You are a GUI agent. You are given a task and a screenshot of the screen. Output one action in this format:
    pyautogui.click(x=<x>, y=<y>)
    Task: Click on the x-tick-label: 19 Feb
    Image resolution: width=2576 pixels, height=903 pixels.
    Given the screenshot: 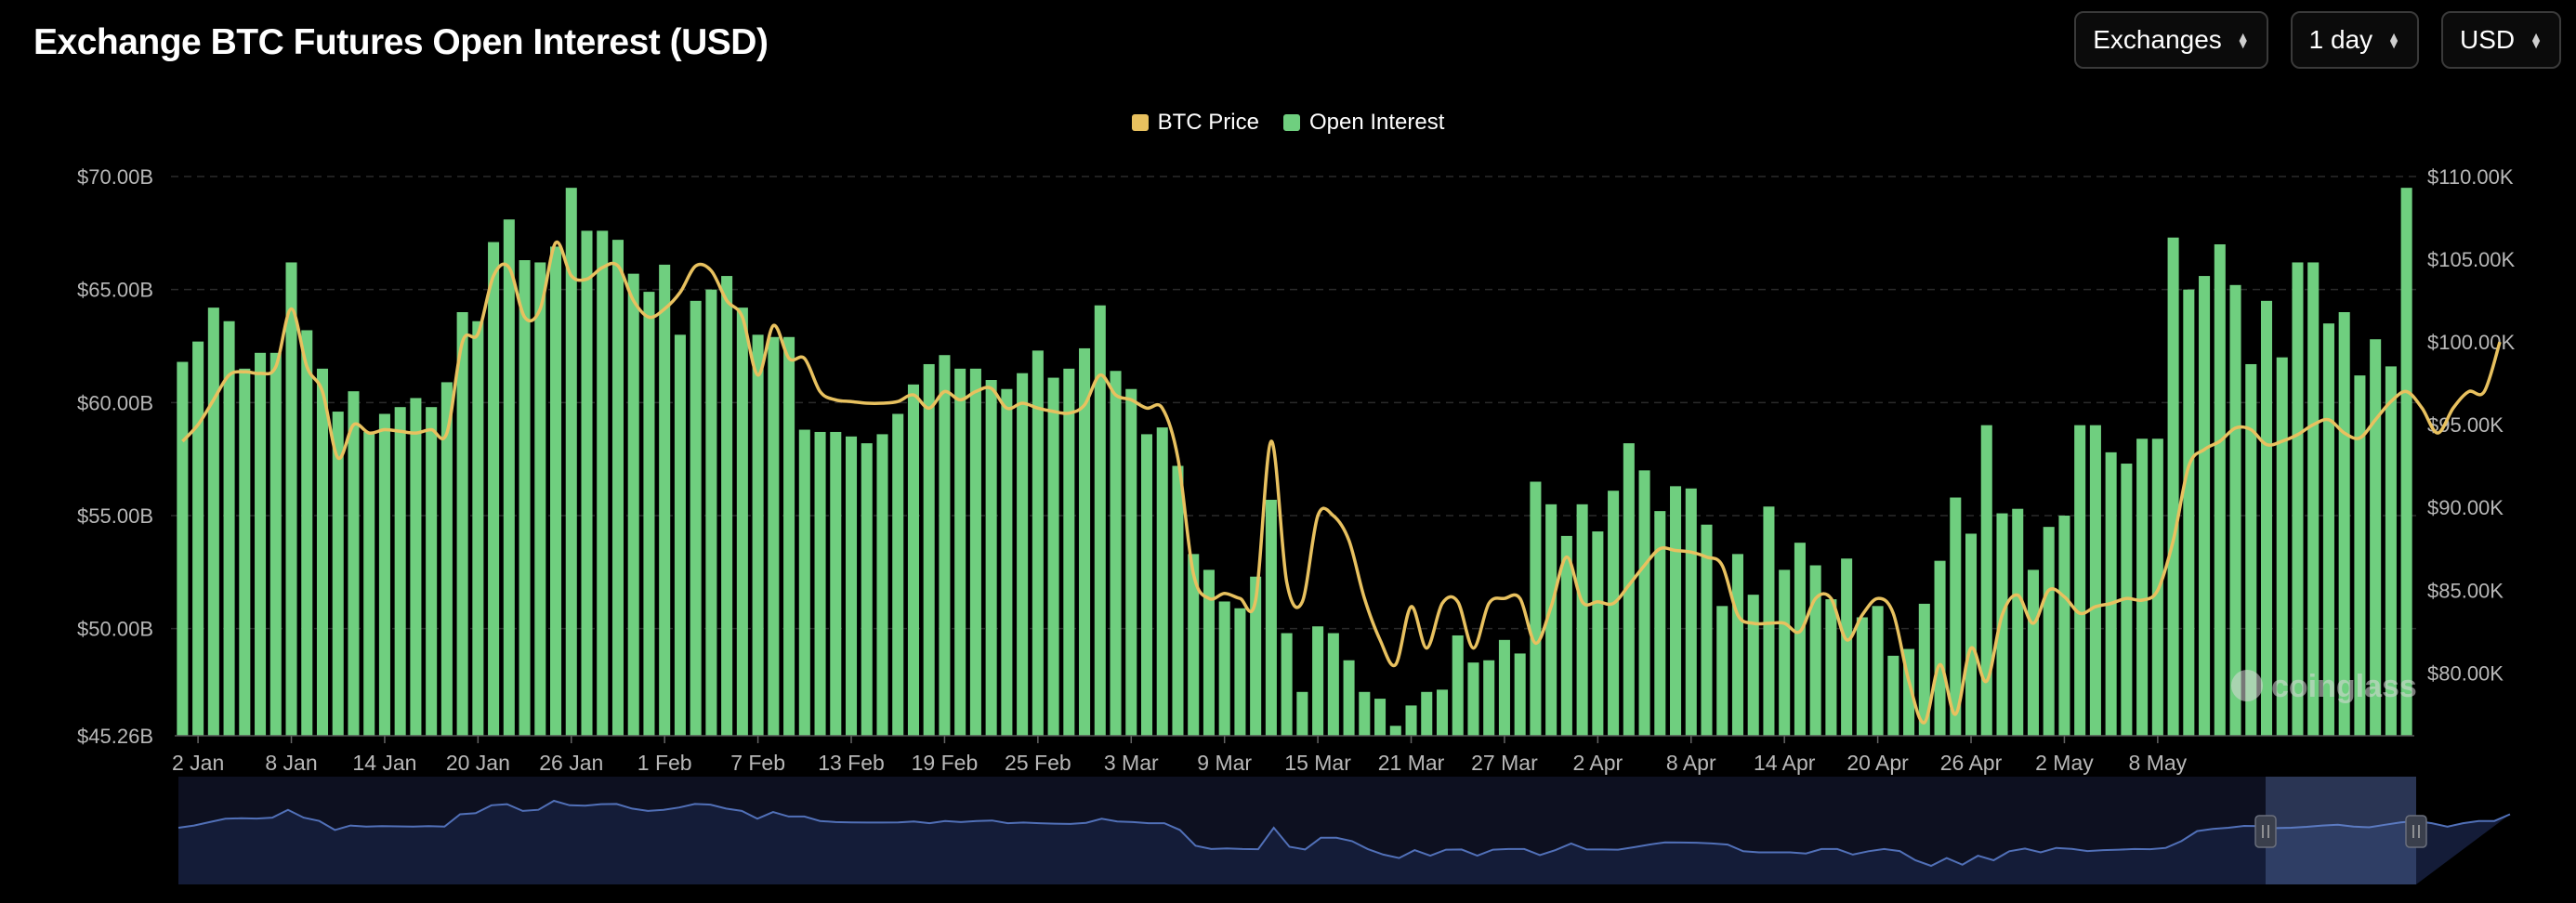 What is the action you would take?
    pyautogui.click(x=945, y=763)
    